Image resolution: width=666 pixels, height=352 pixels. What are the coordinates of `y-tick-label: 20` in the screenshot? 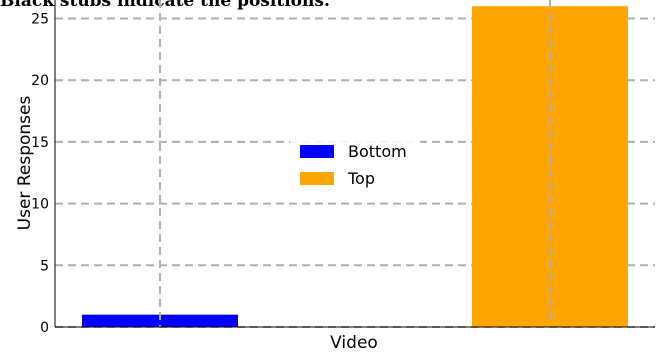 It's located at (40, 81).